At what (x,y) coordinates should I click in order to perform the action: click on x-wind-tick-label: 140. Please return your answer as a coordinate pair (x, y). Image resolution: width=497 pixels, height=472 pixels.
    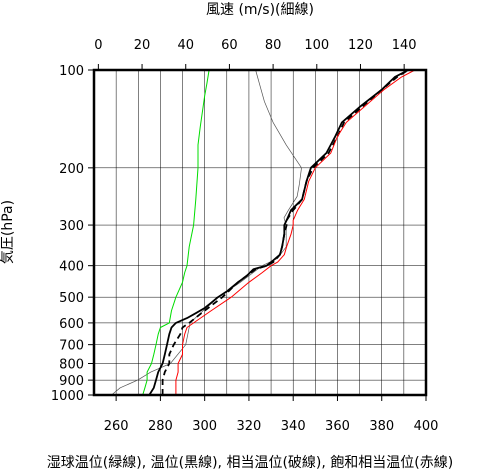
    Looking at the image, I should click on (404, 45).